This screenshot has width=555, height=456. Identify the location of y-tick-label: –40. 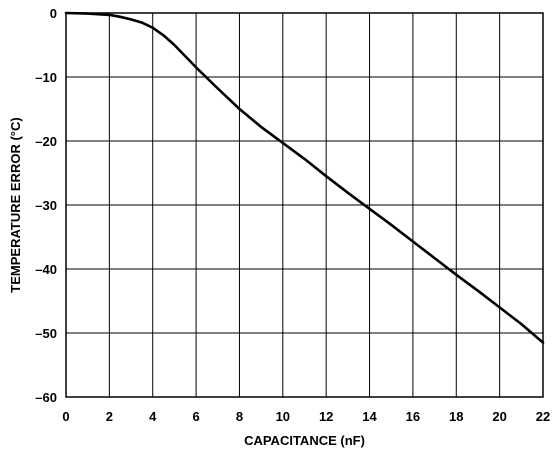
(46, 269).